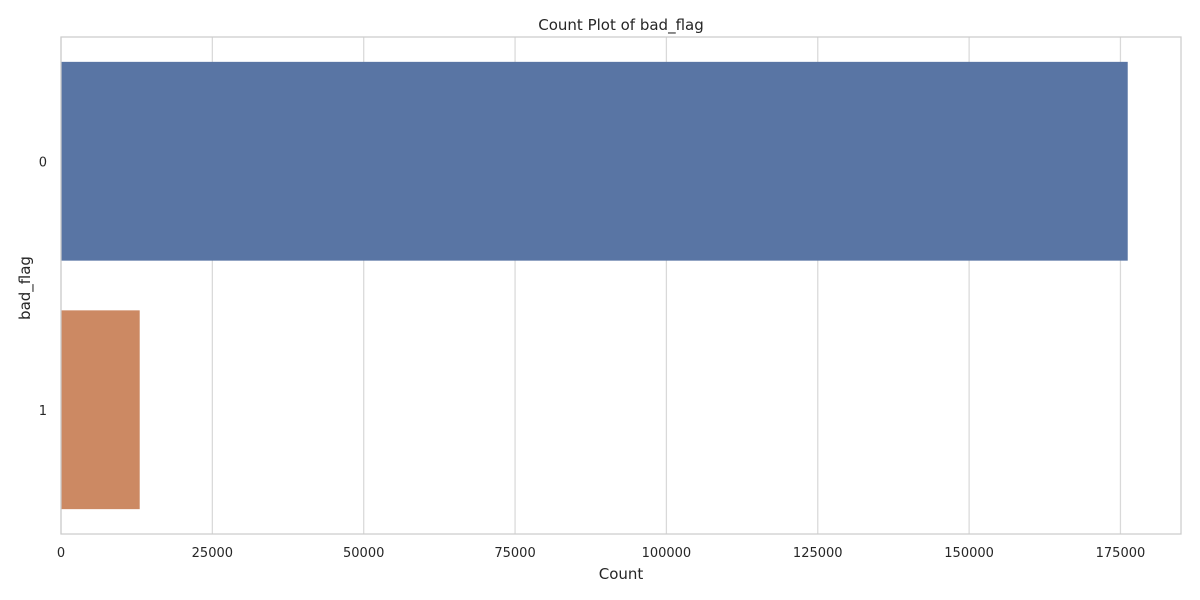 The height and width of the screenshot is (600, 1200). I want to click on x-tick-labels: 0 25000 50000 75000 100000 125000 150000 175000, so click(601, 553).